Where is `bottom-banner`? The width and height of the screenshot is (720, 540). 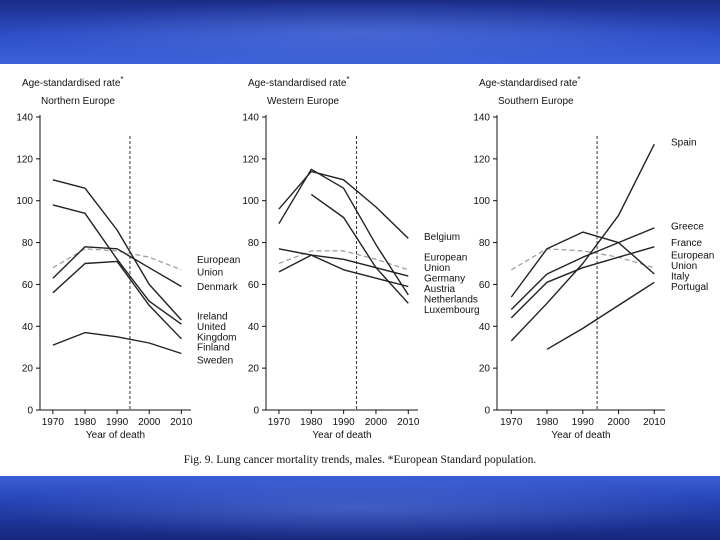
bottom-banner is located at coordinates (360, 508).